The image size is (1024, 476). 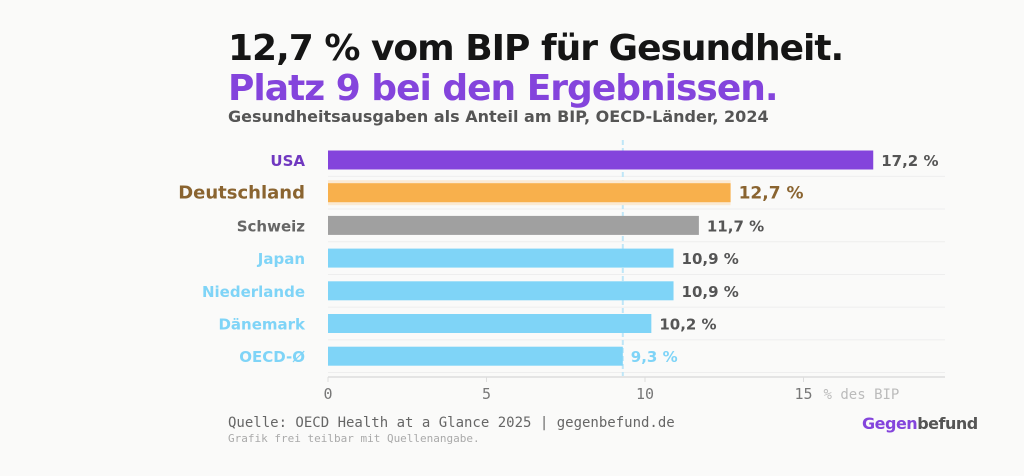 What do you see at coordinates (327, 394) in the screenshot?
I see `x-tick-label: 0` at bounding box center [327, 394].